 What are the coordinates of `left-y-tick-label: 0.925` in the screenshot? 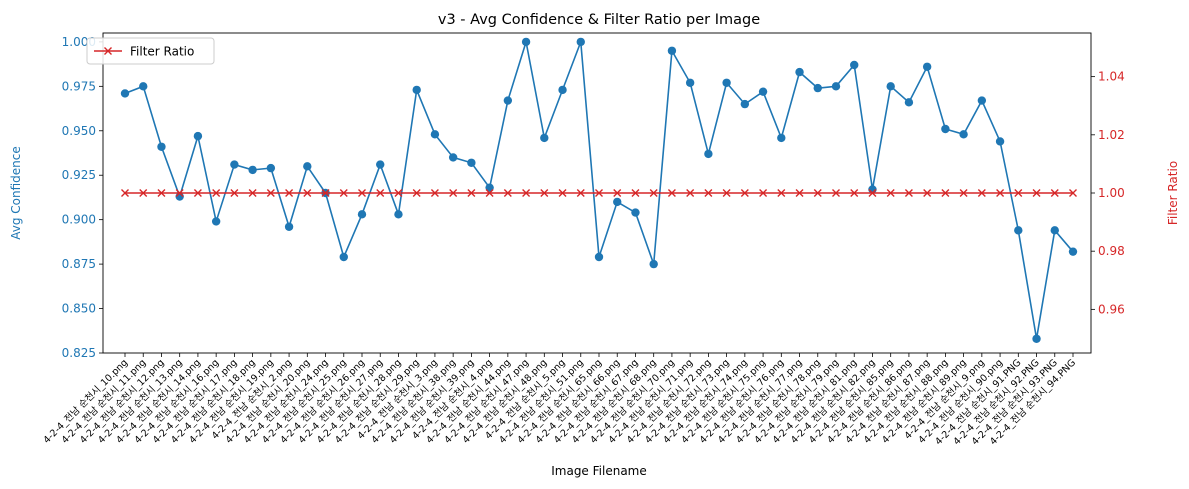 It's located at (79, 175).